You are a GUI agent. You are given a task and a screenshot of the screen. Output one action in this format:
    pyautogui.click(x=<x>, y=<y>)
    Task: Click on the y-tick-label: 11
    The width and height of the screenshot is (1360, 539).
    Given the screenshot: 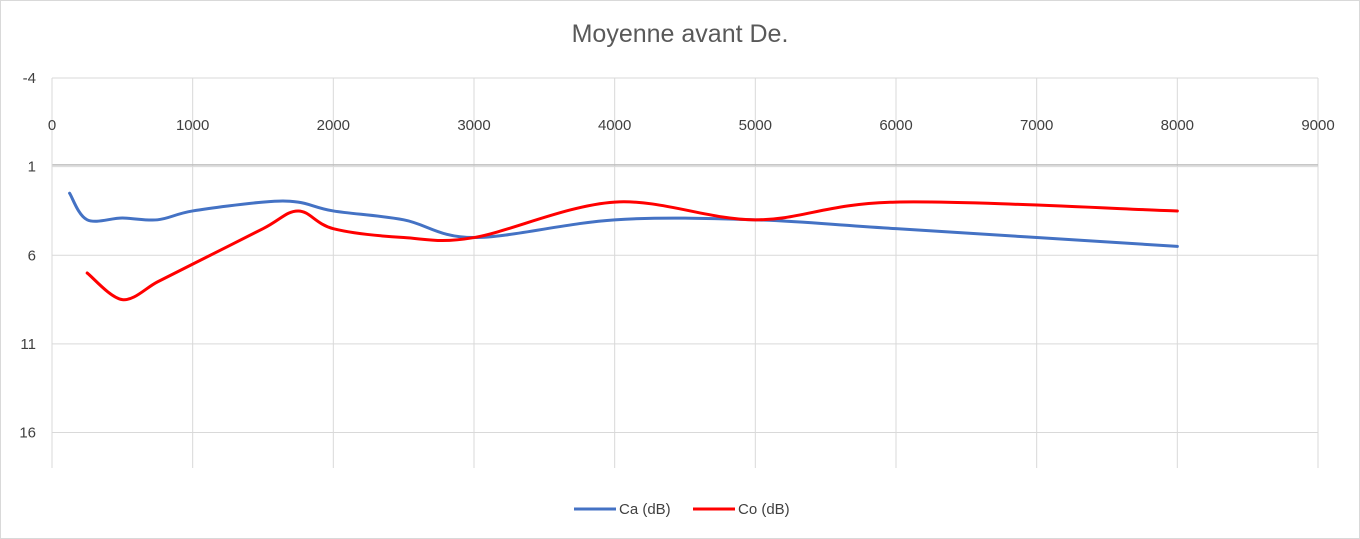 What is the action you would take?
    pyautogui.click(x=28, y=344)
    